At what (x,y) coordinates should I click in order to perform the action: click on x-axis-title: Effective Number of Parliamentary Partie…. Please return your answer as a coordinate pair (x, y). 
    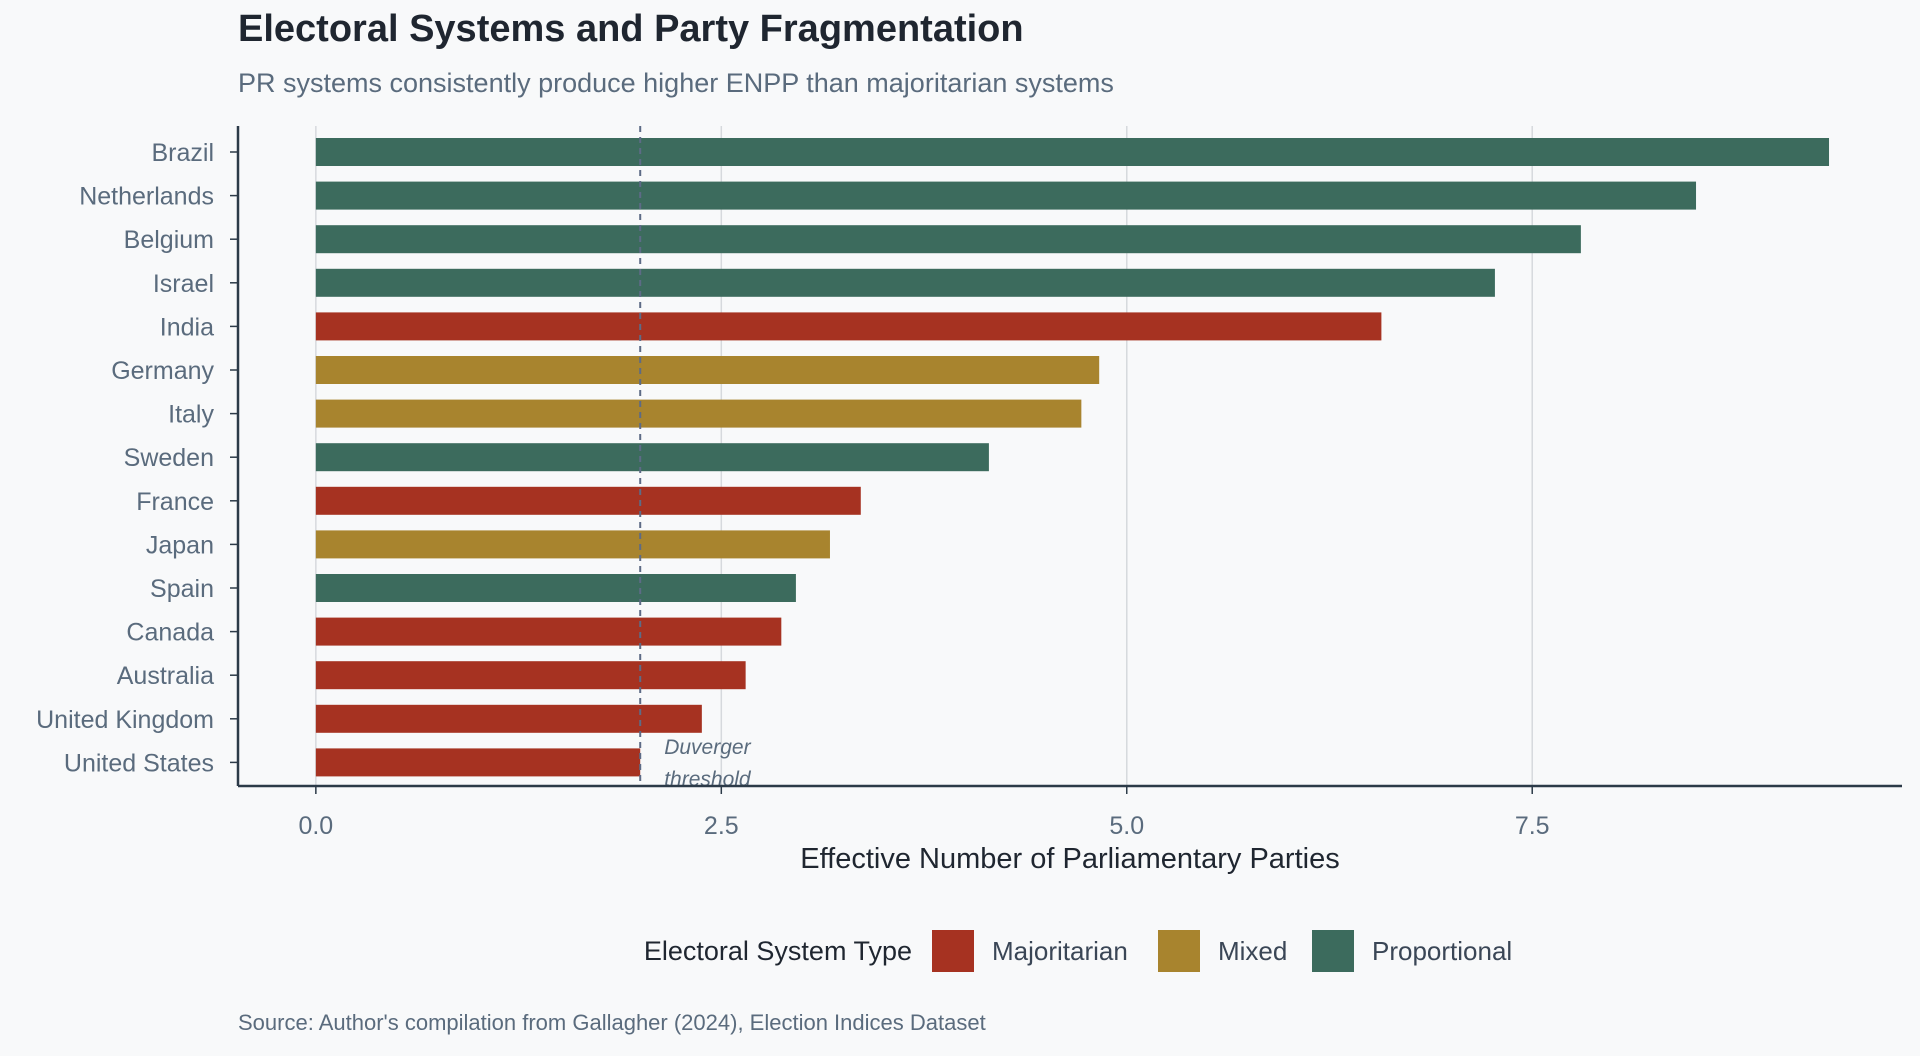
    Looking at the image, I should click on (1069, 859).